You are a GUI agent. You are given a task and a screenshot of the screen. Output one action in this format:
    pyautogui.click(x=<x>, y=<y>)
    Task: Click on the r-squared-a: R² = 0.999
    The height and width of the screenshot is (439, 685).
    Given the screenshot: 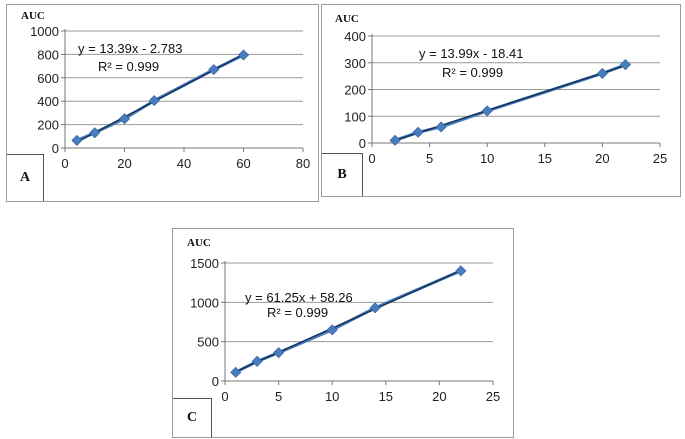 What is the action you would take?
    pyautogui.click(x=128, y=66)
    